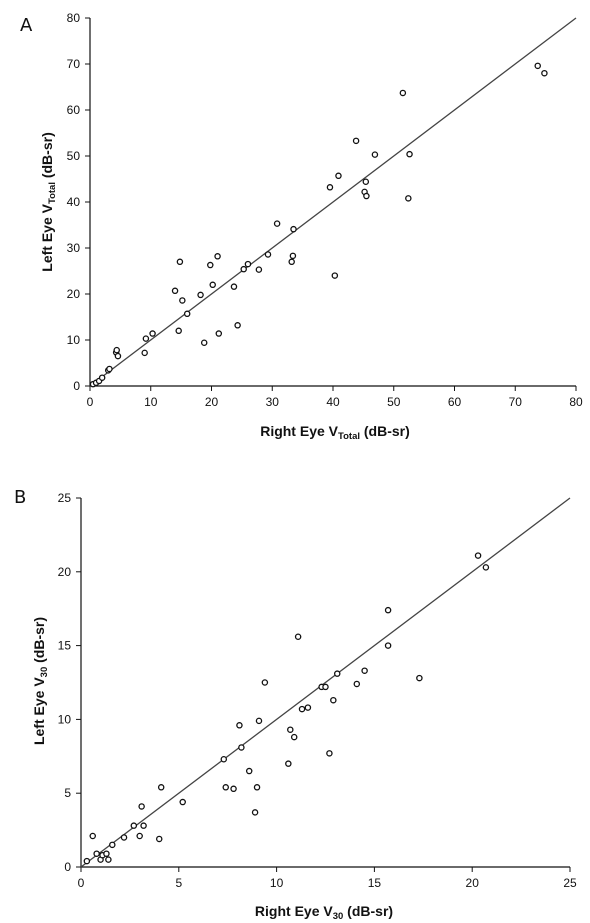  What do you see at coordinates (40, 681) in the screenshot?
I see `panel-b-y-axis-title: Left Eye V30 (dB-sr)` at bounding box center [40, 681].